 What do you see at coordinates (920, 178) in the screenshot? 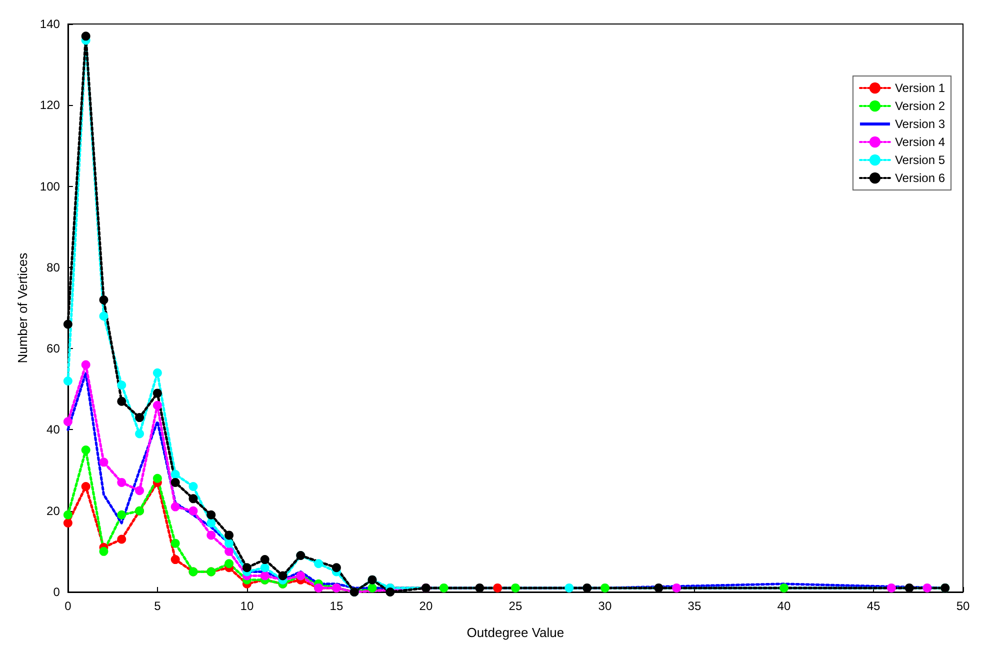
I see `legend-label: Version 6` at bounding box center [920, 178].